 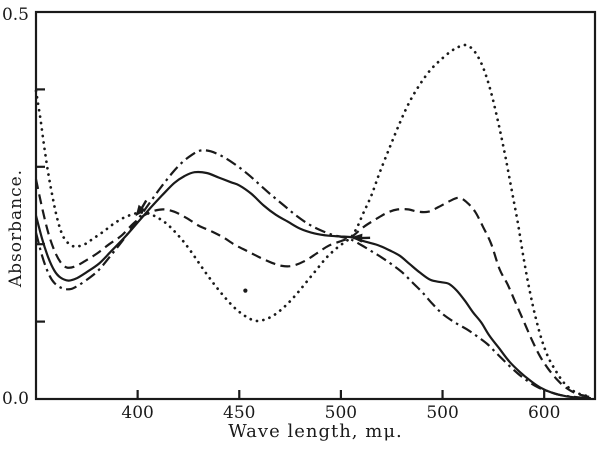 What do you see at coordinates (315, 431) in the screenshot?
I see `x-axis-title: Wave length, mμ.` at bounding box center [315, 431].